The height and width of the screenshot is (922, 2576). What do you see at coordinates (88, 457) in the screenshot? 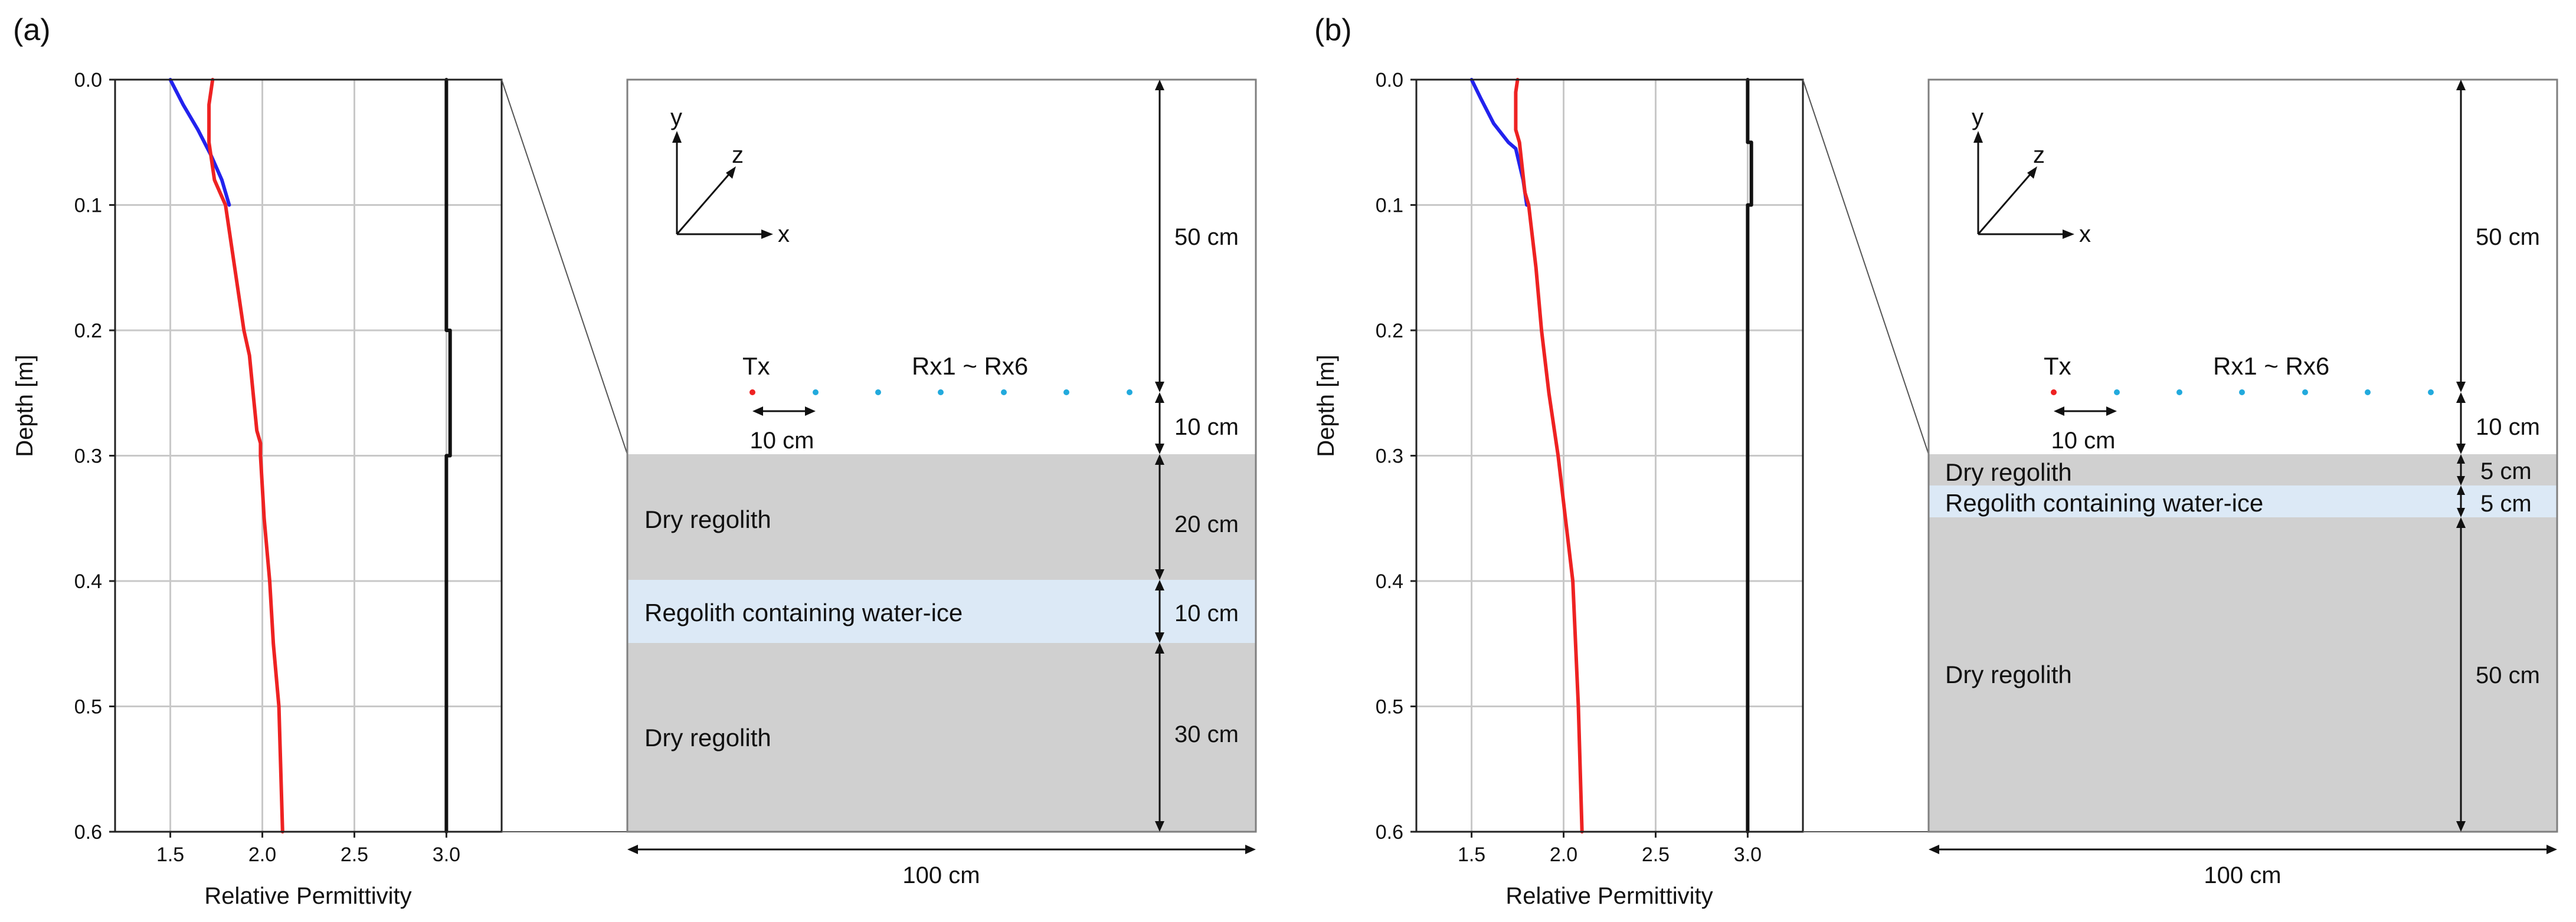
I see `y-tick-label-a: 0.3` at bounding box center [88, 457].